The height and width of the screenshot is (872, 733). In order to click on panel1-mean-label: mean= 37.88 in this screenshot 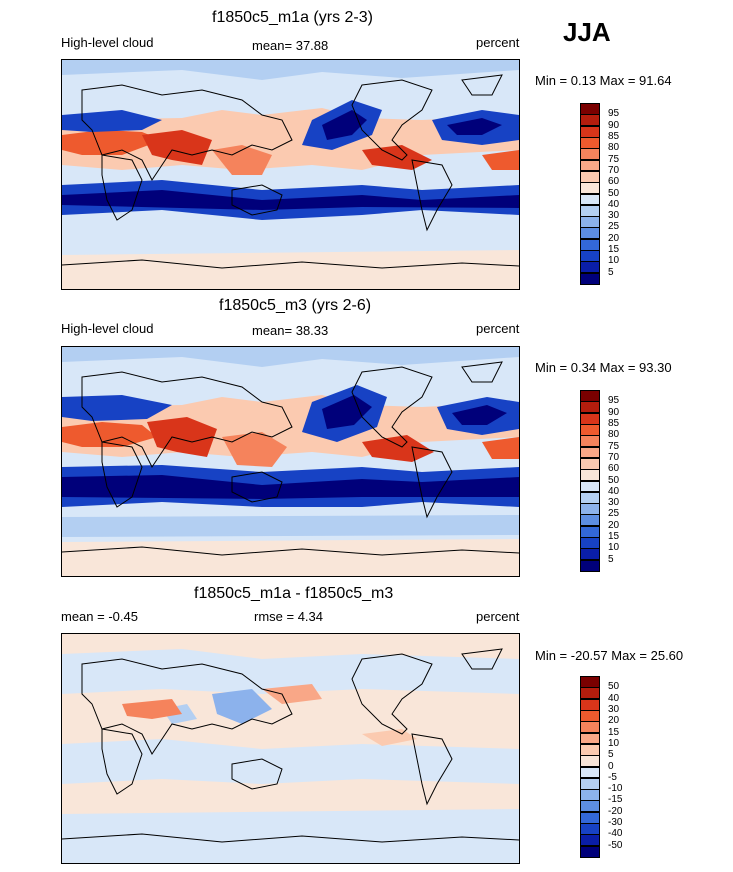, I will do `click(290, 45)`.